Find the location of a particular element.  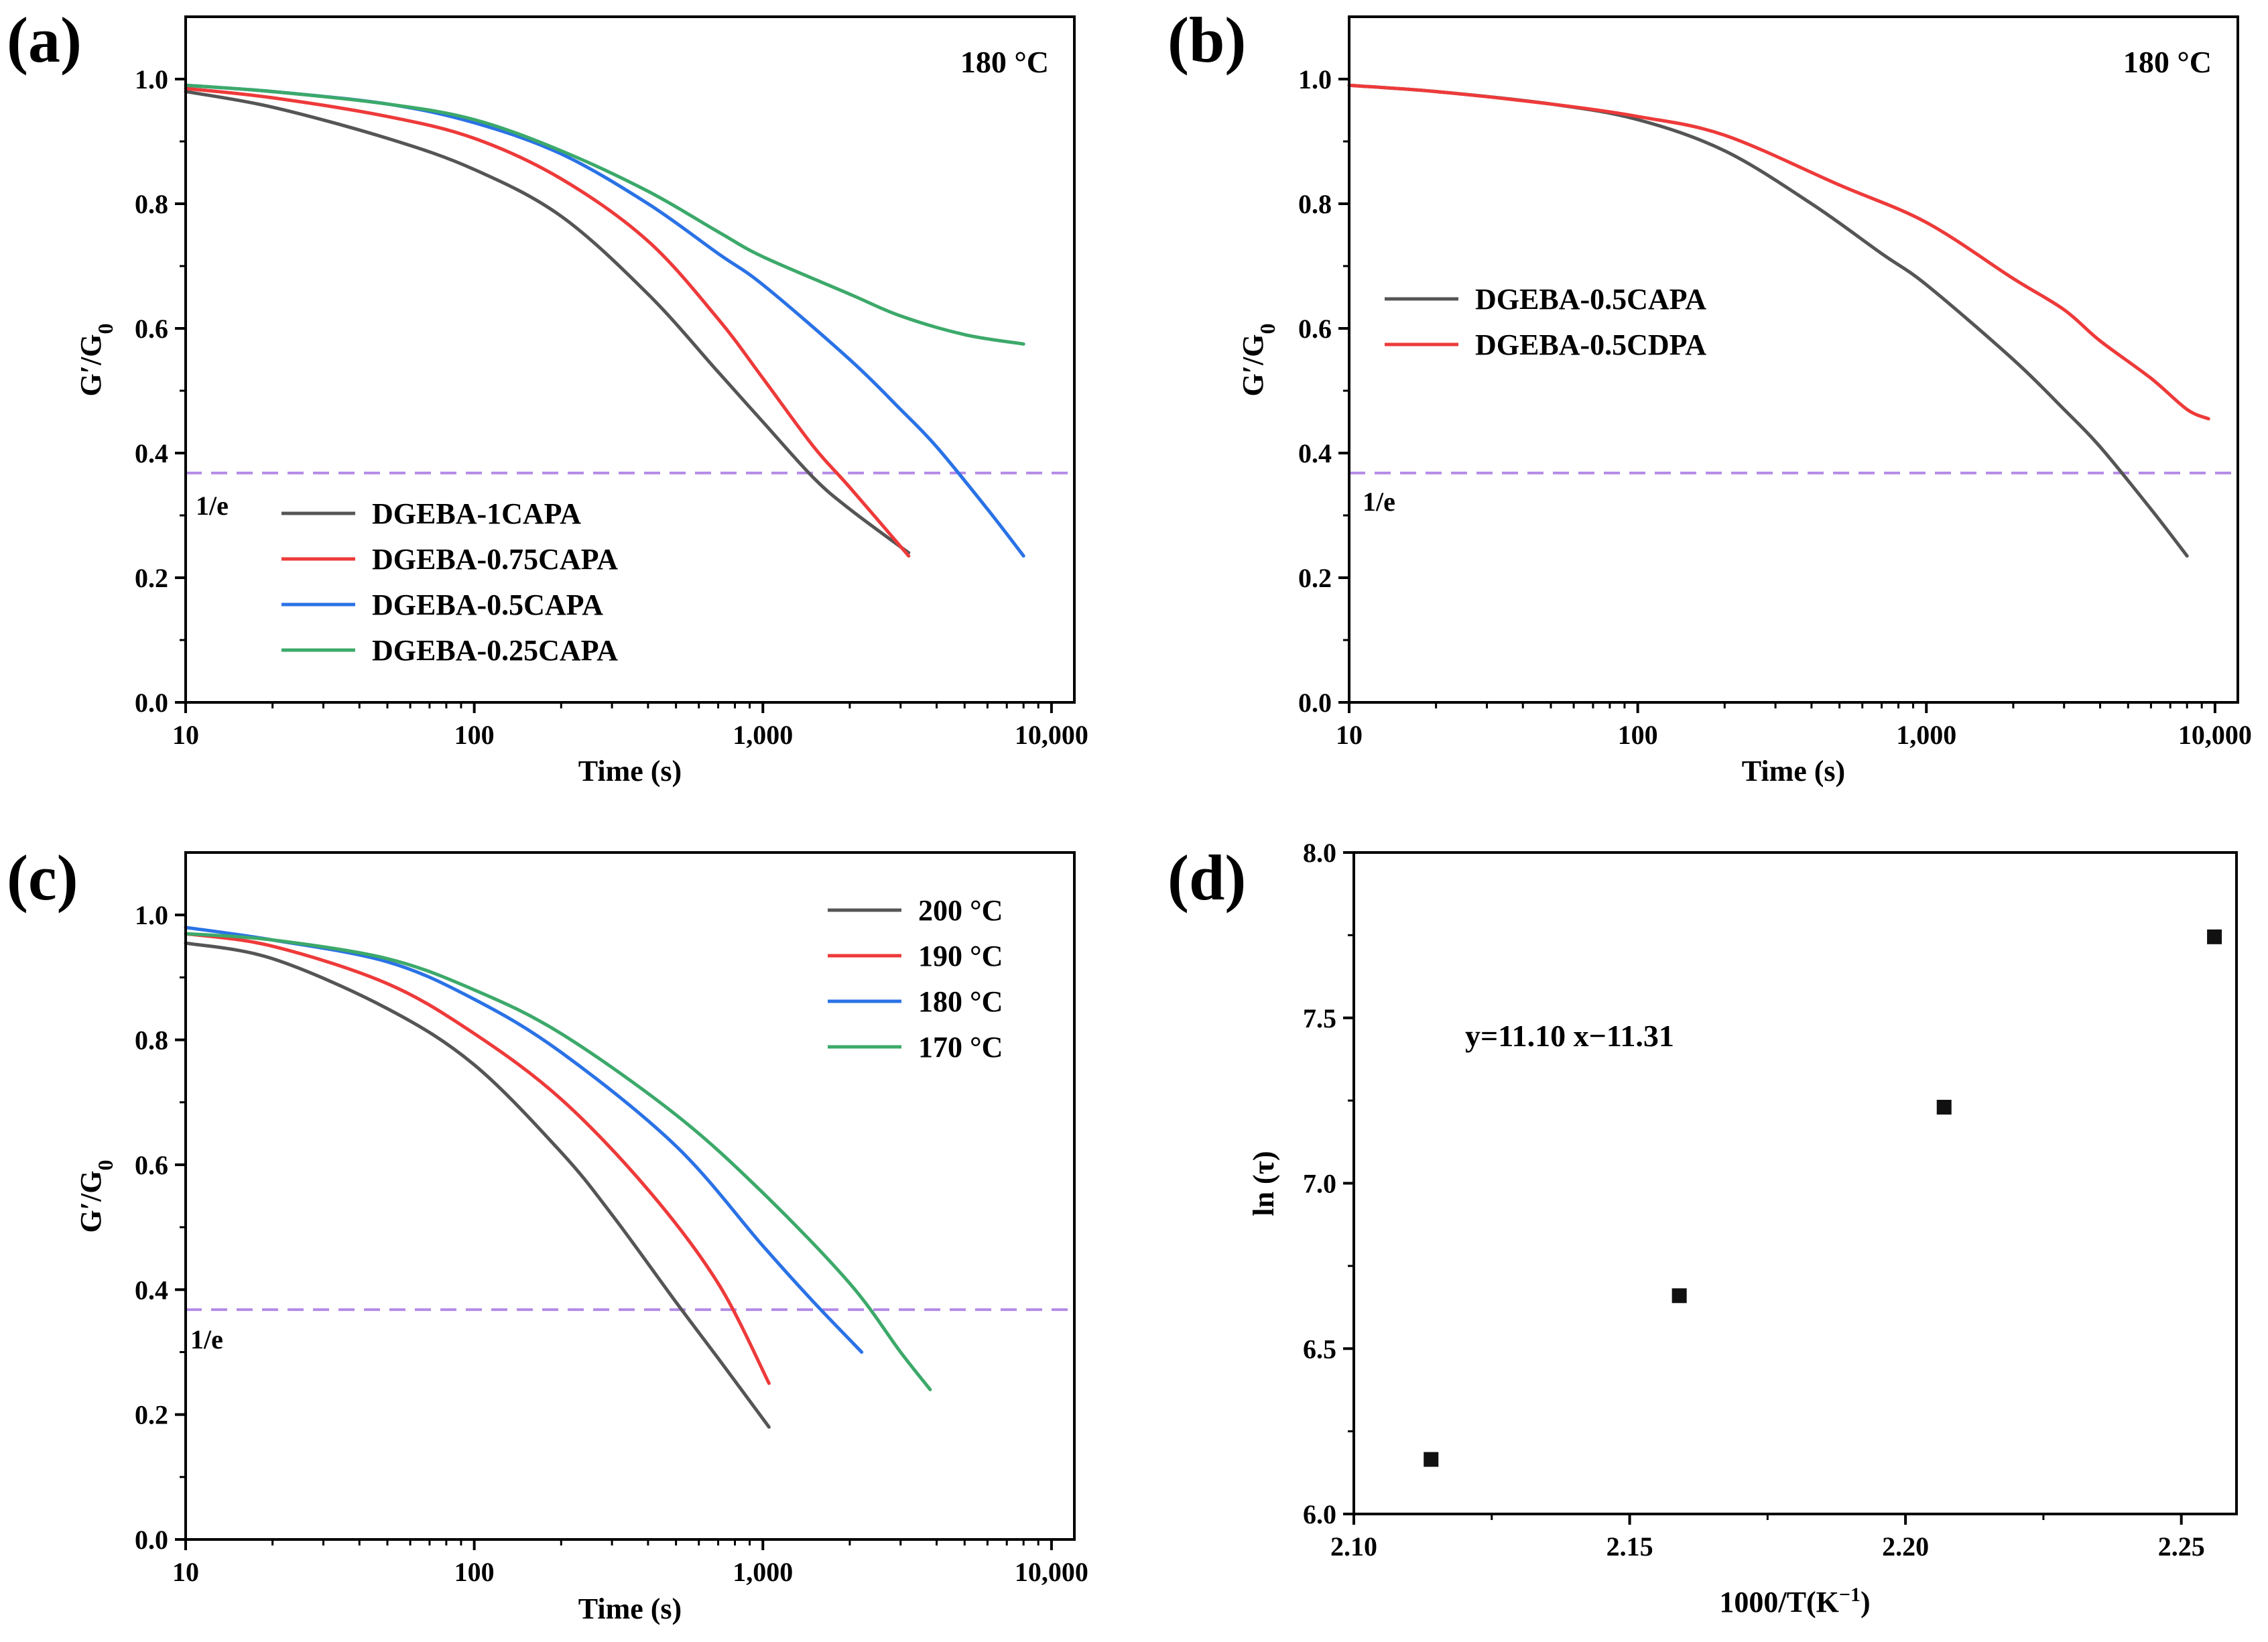

y-tick-label: 8.0 is located at coordinates (1319, 853).